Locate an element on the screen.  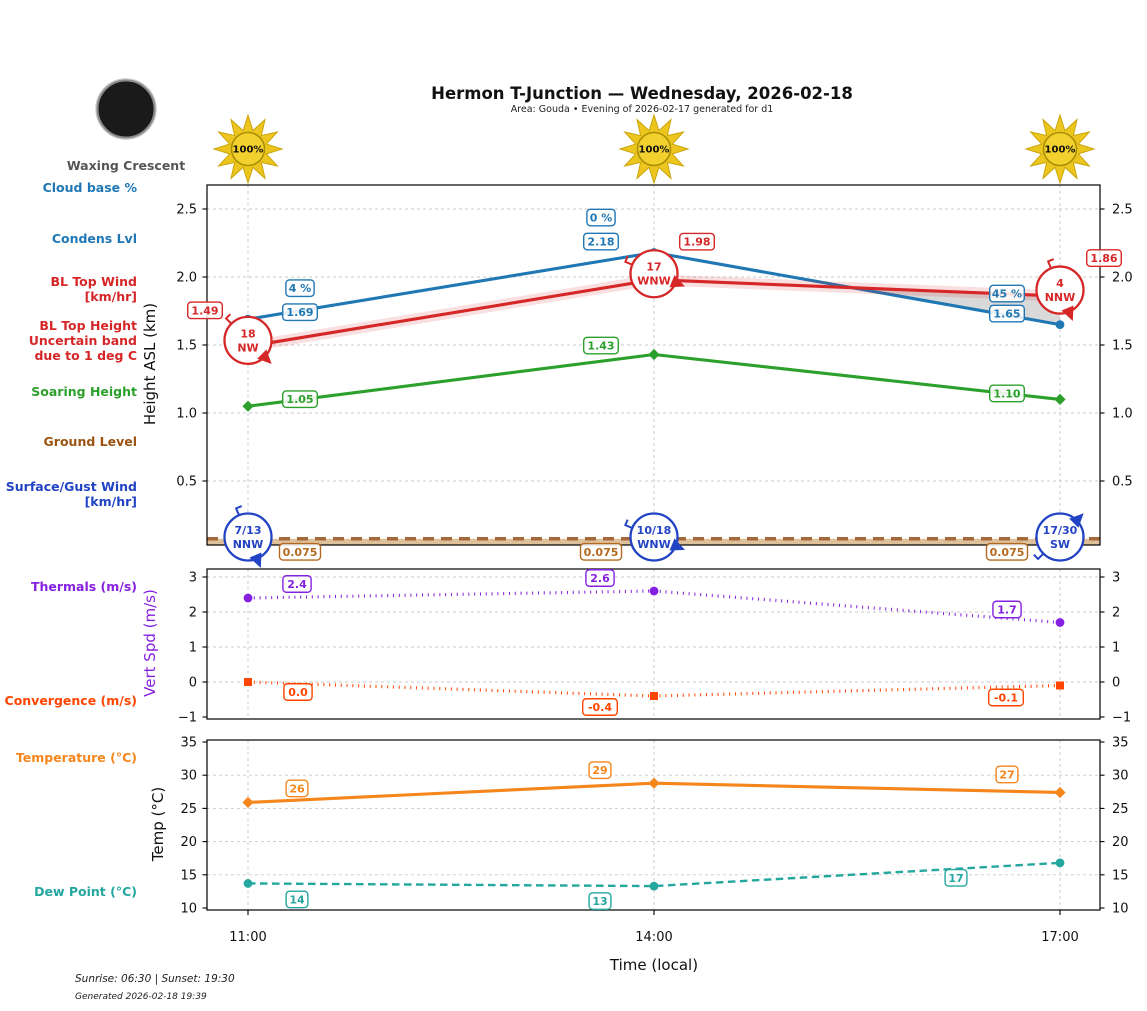
svg-text: 4 is located at coordinates (1060, 283).